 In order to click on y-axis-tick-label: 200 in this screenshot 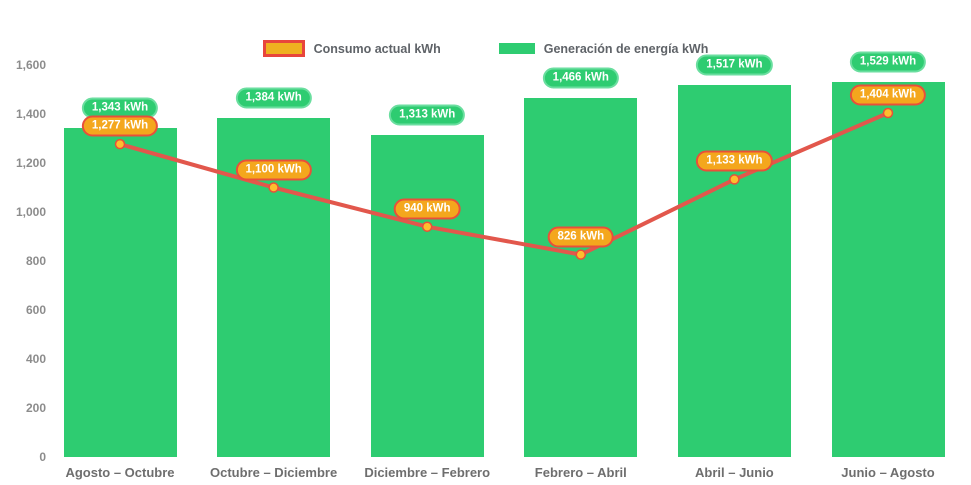, I will do `click(35, 408)`.